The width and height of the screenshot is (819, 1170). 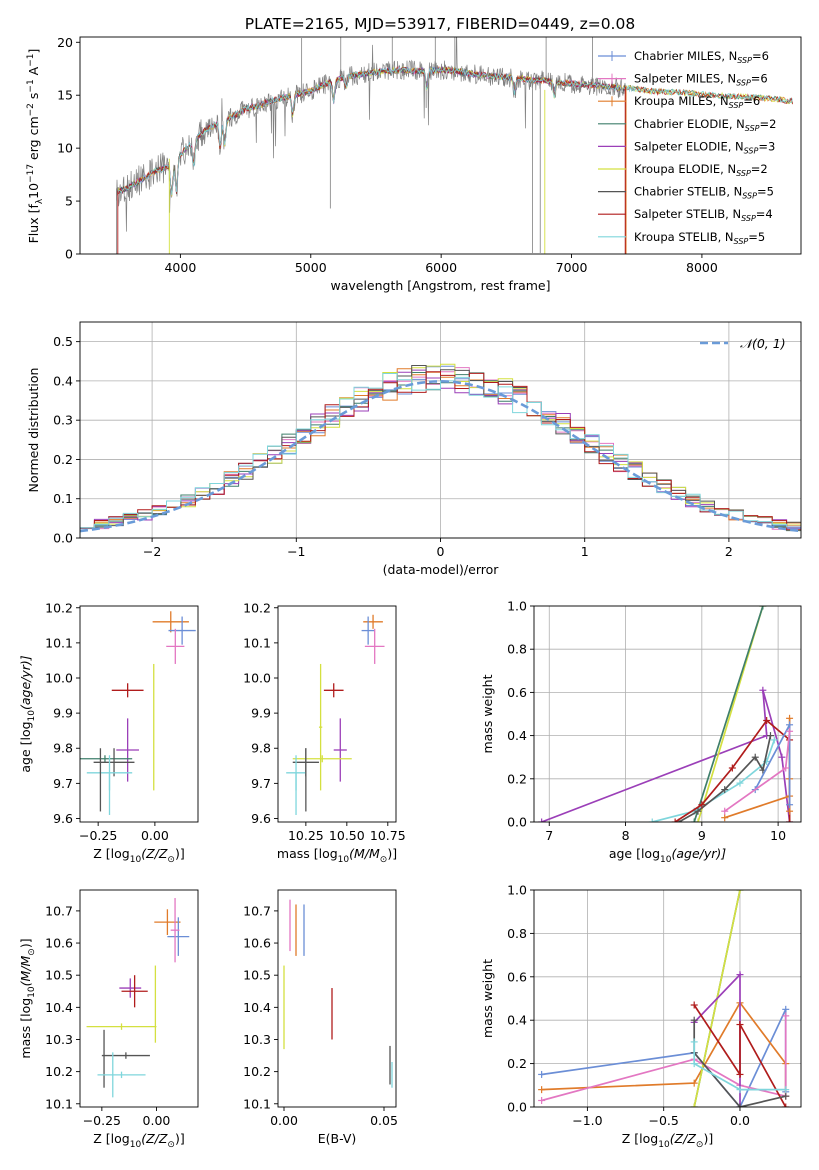 I want to click on x-tick-label: 7, so click(x=549, y=835).